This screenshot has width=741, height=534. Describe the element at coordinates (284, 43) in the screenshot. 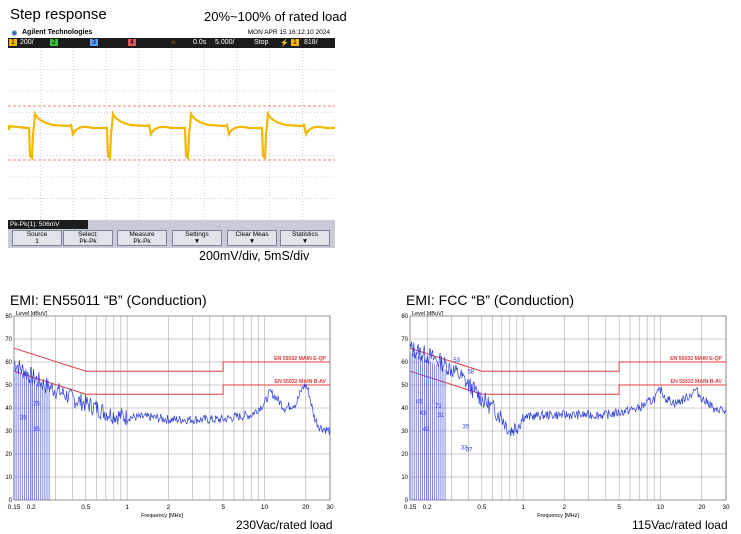

I see `trigger-edge-icon: ⚡` at that location.